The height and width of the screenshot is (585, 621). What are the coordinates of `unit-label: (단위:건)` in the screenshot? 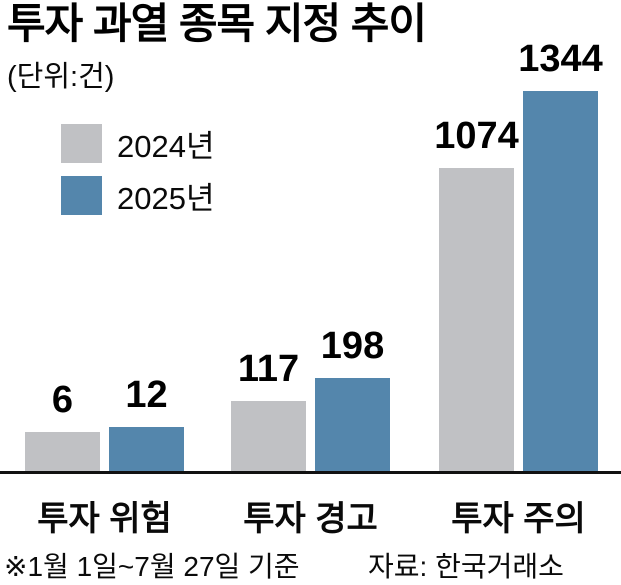 It's located at (60, 74).